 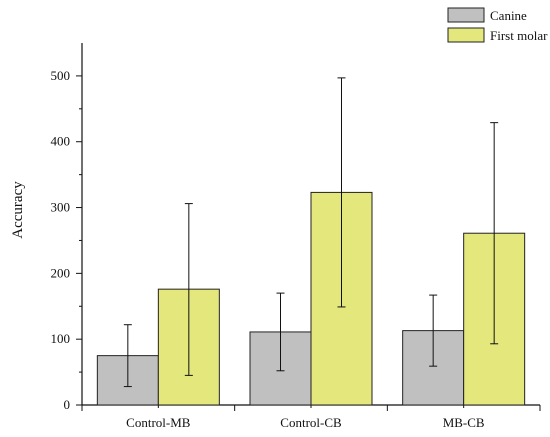 What do you see at coordinates (61, 207) in the screenshot?
I see `y-tick-label: 300` at bounding box center [61, 207].